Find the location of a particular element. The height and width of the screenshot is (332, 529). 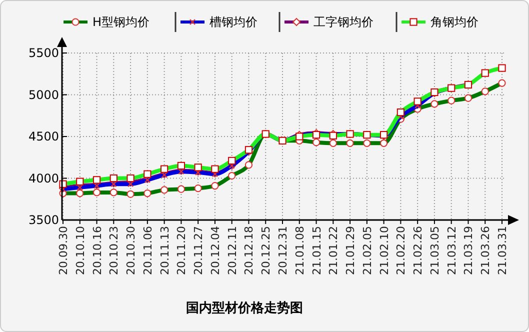

x-tick-label: 21.01.29 is located at coordinates (351, 250).